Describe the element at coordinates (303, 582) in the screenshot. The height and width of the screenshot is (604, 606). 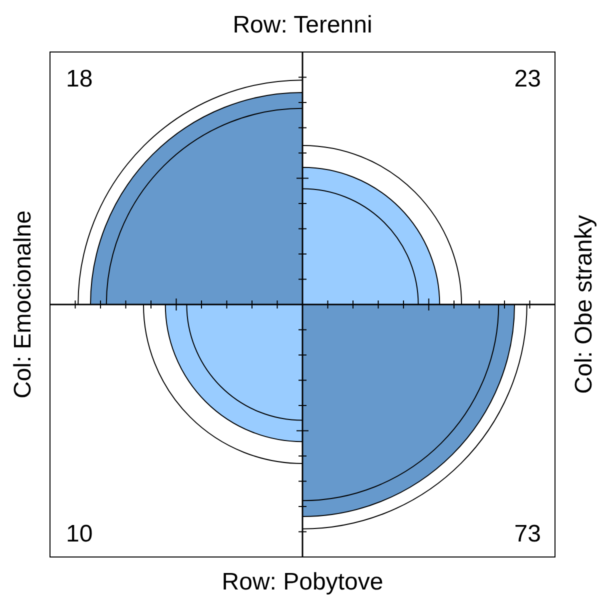
I see `text: Row: Pobytove` at that location.